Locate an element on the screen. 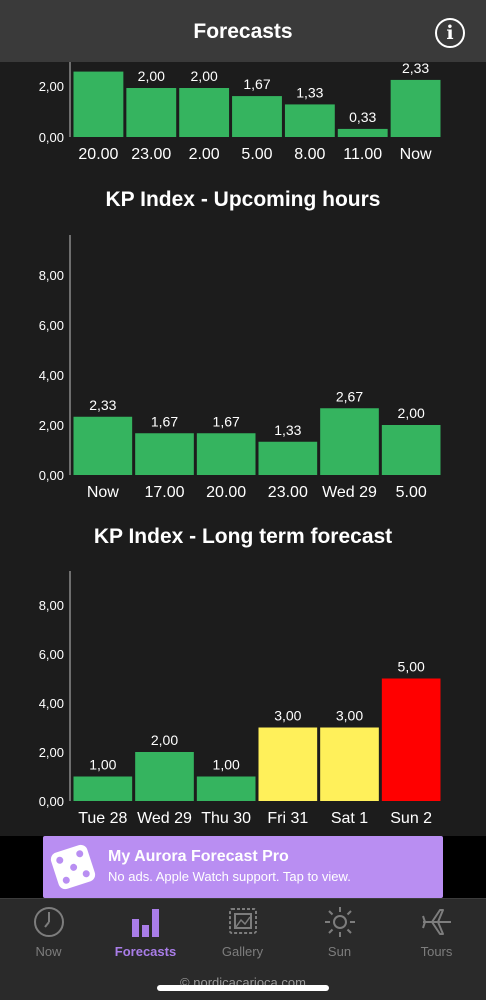  x-tick-label: 8.00 is located at coordinates (309, 154).